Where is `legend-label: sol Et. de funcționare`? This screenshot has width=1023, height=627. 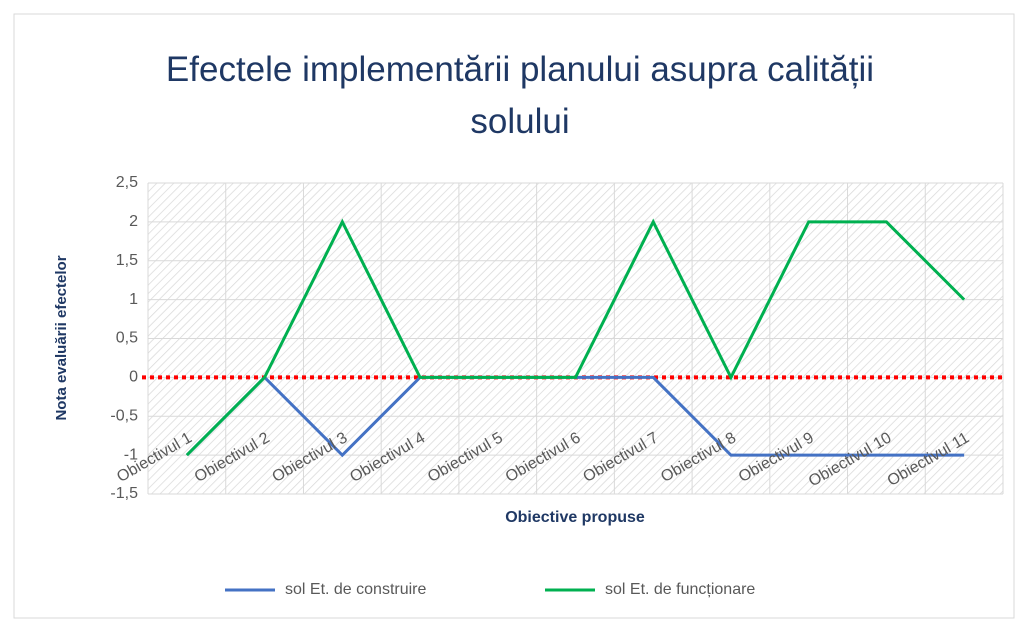 legend-label: sol Et. de funcționare is located at coordinates (680, 589).